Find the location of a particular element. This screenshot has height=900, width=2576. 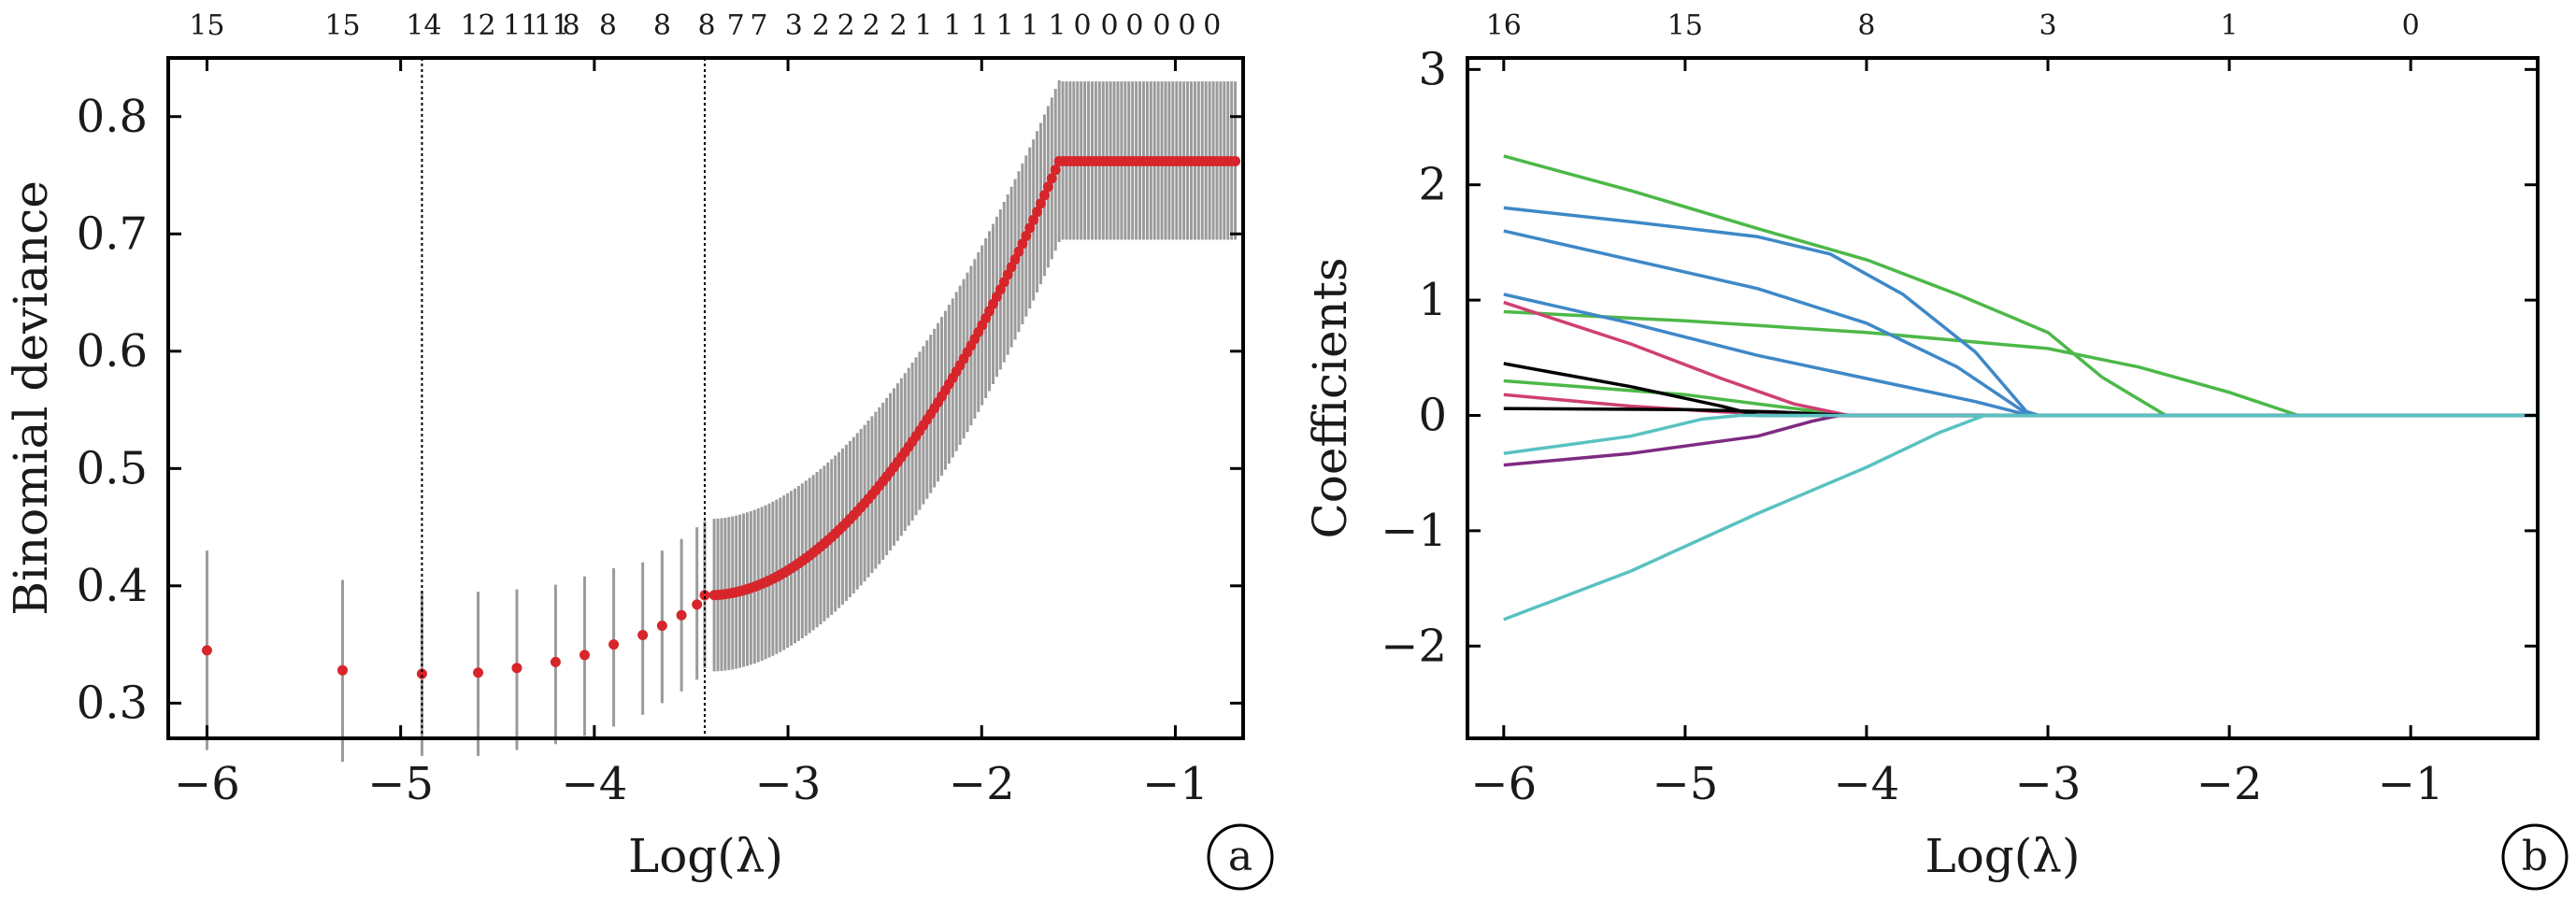

panel-b-y-axis-title: Coefficients is located at coordinates (1330, 398).